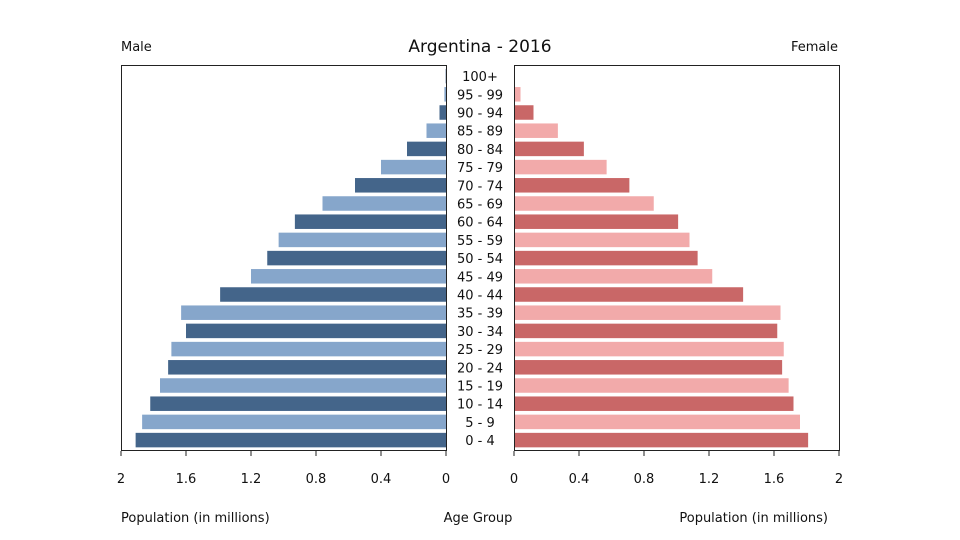 This screenshot has width=960, height=540. What do you see at coordinates (446, 479) in the screenshot?
I see `male-tick-label: 0` at bounding box center [446, 479].